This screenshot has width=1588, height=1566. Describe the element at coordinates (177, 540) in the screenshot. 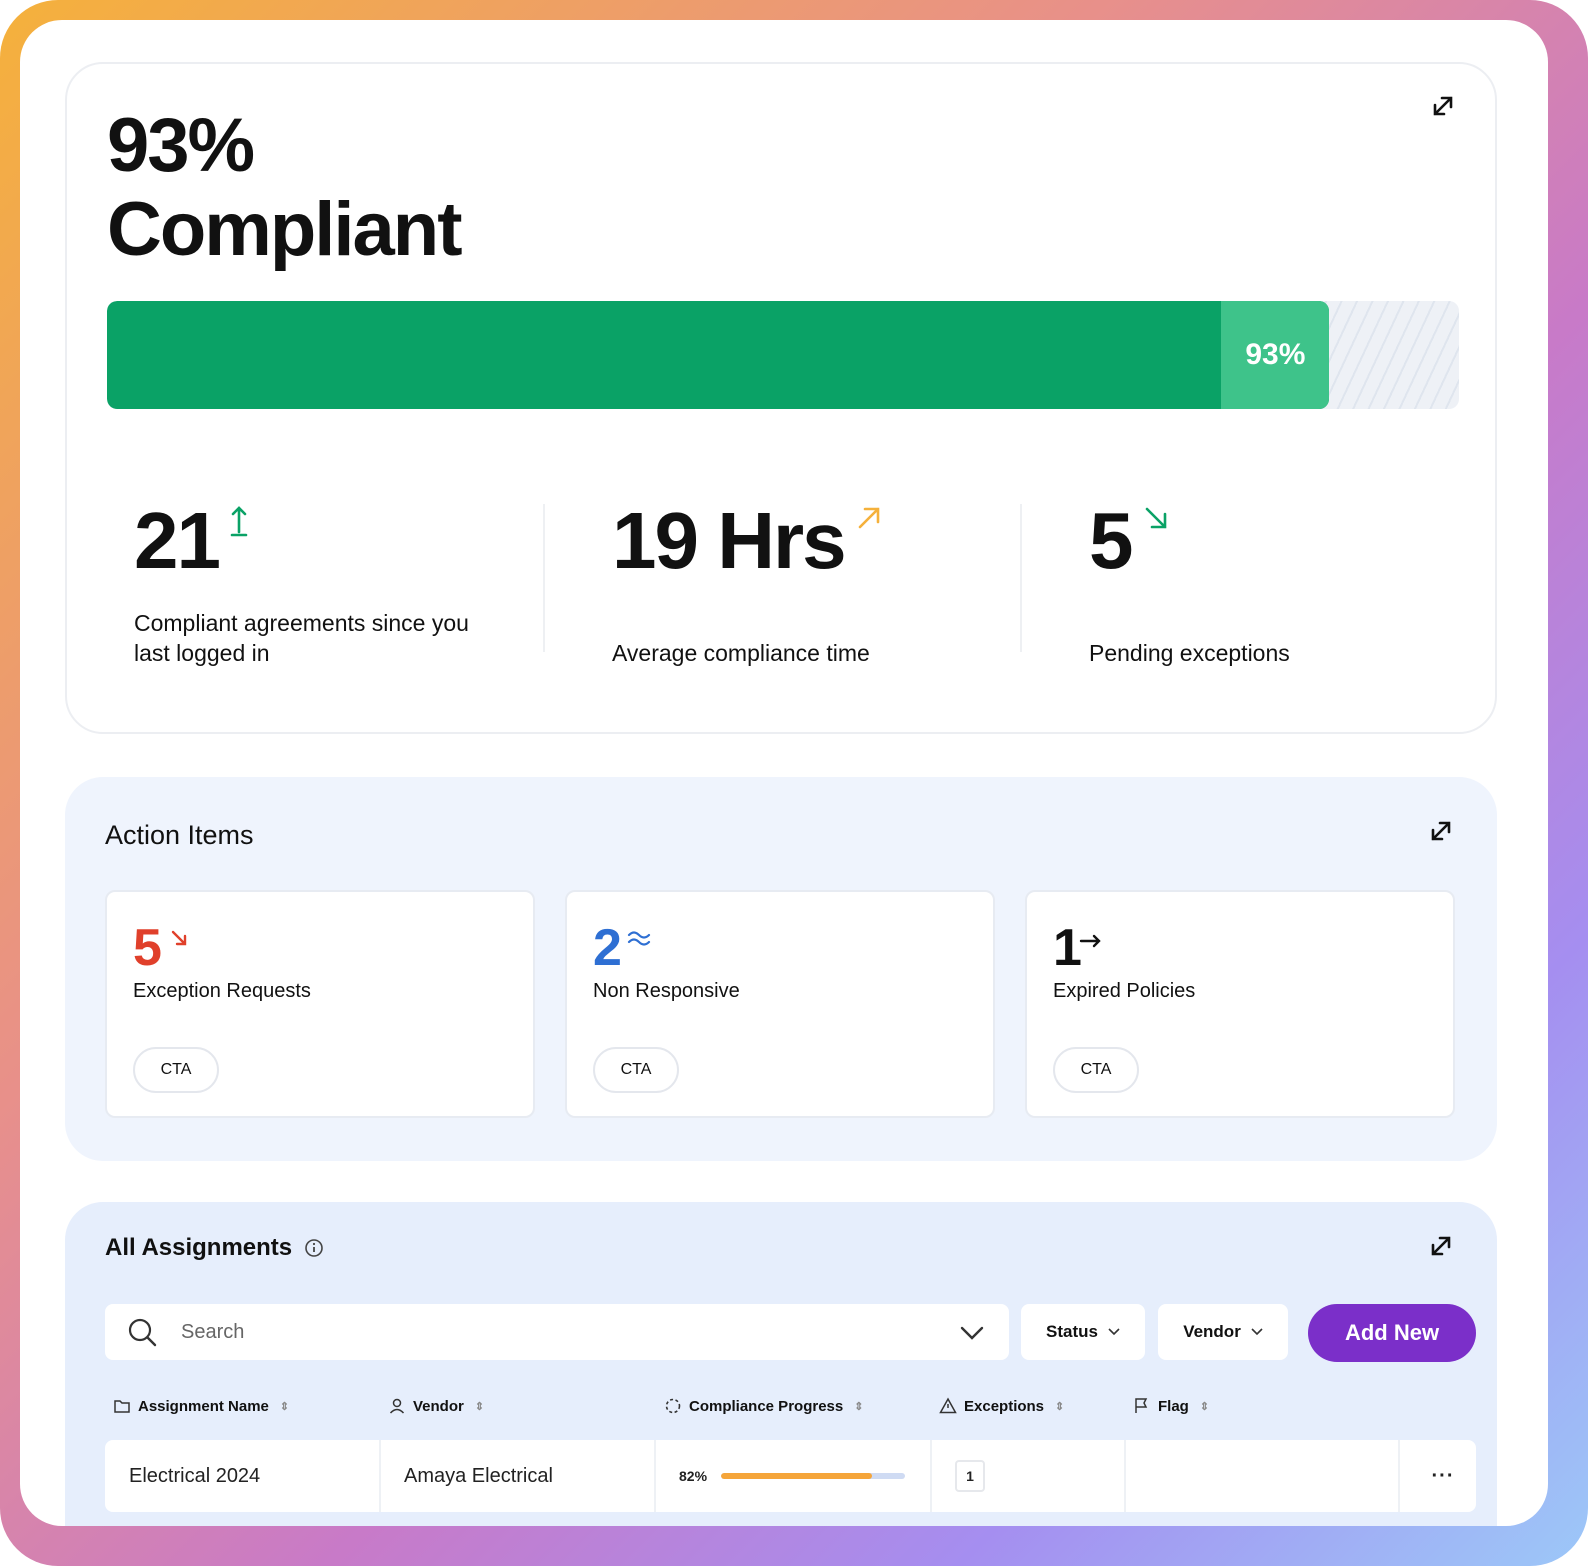

I see `stat-value: 21` at that location.